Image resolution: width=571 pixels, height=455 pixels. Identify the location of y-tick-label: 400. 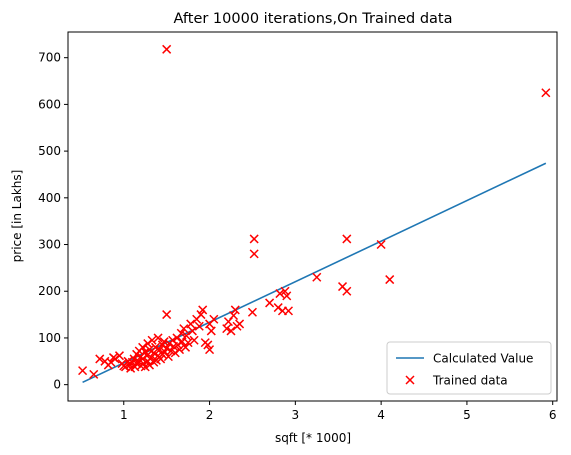
(49, 198).